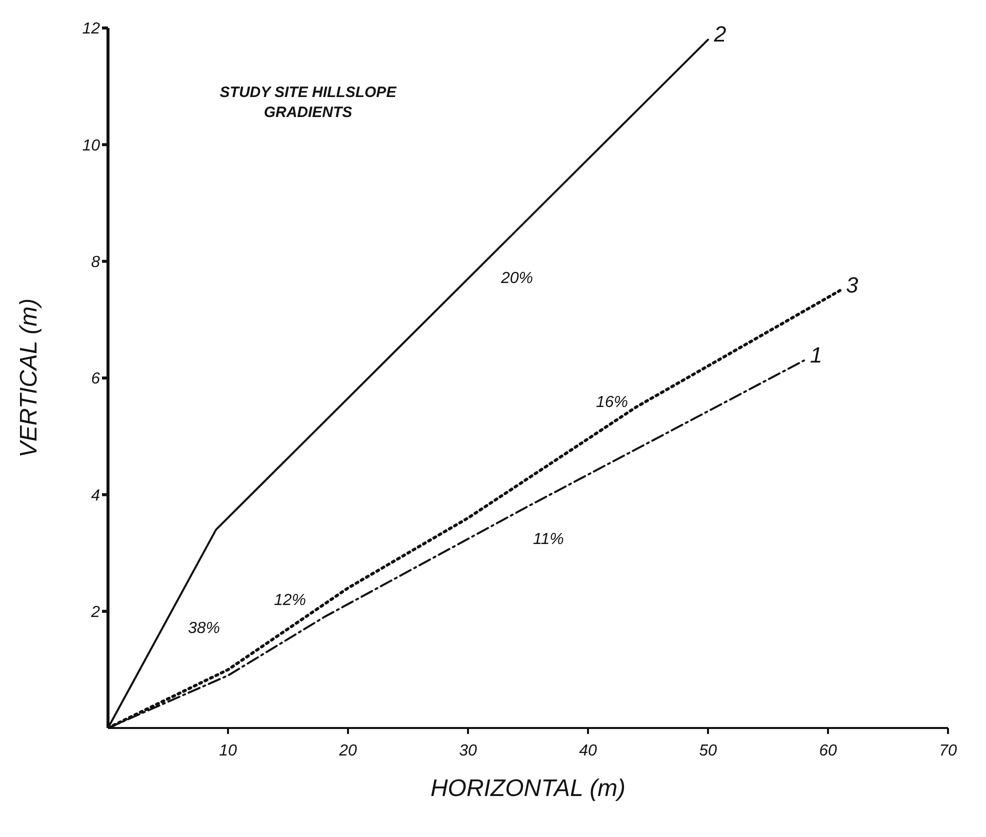 This screenshot has width=986, height=837. Describe the element at coordinates (719, 34) in the screenshot. I see `series-label: 2` at that location.